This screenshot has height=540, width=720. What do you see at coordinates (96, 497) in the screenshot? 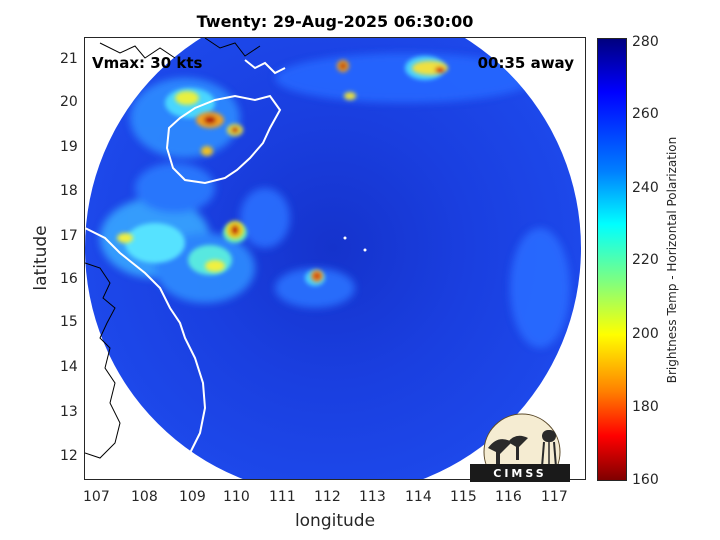
I see `x-tick-label: 107` at bounding box center [96, 497].